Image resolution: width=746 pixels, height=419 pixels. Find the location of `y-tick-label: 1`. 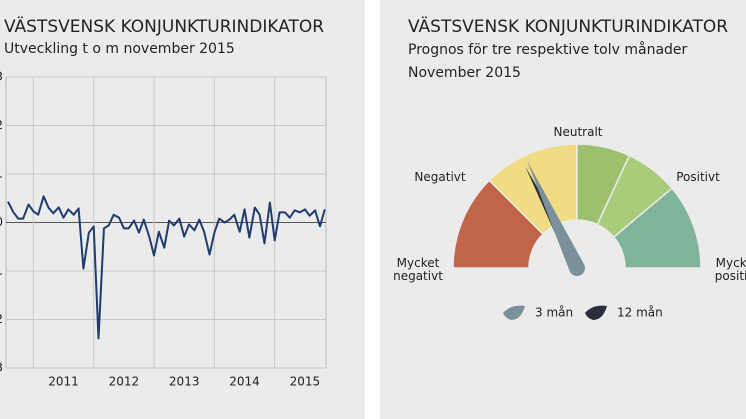

y-tick-label: 1 is located at coordinates (1, 174).